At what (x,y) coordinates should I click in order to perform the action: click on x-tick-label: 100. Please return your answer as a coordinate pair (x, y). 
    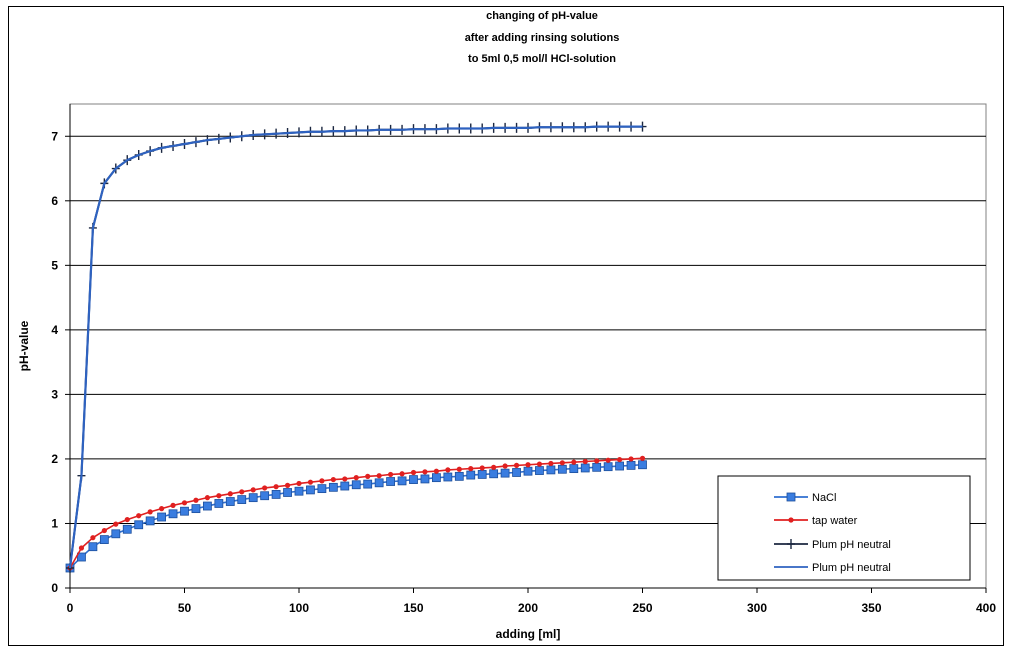
    Looking at the image, I should click on (299, 608).